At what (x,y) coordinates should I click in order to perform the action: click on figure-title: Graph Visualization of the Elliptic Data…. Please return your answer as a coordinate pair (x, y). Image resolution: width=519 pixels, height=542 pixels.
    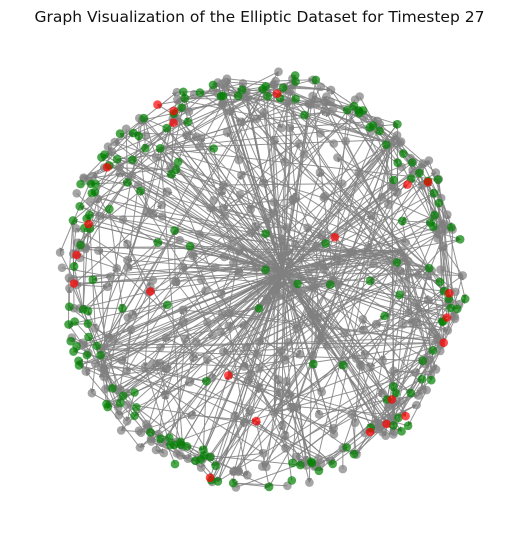
    Looking at the image, I should click on (259, 17).